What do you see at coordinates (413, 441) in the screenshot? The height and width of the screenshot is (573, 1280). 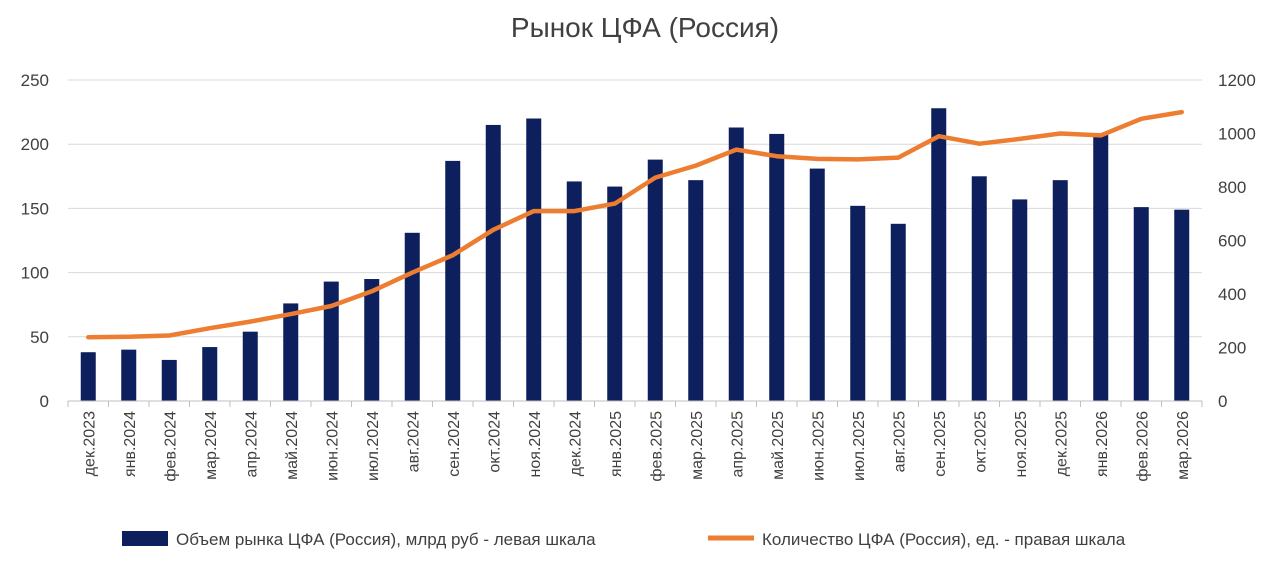 I see `x-tick-label: авг.2024` at bounding box center [413, 441].